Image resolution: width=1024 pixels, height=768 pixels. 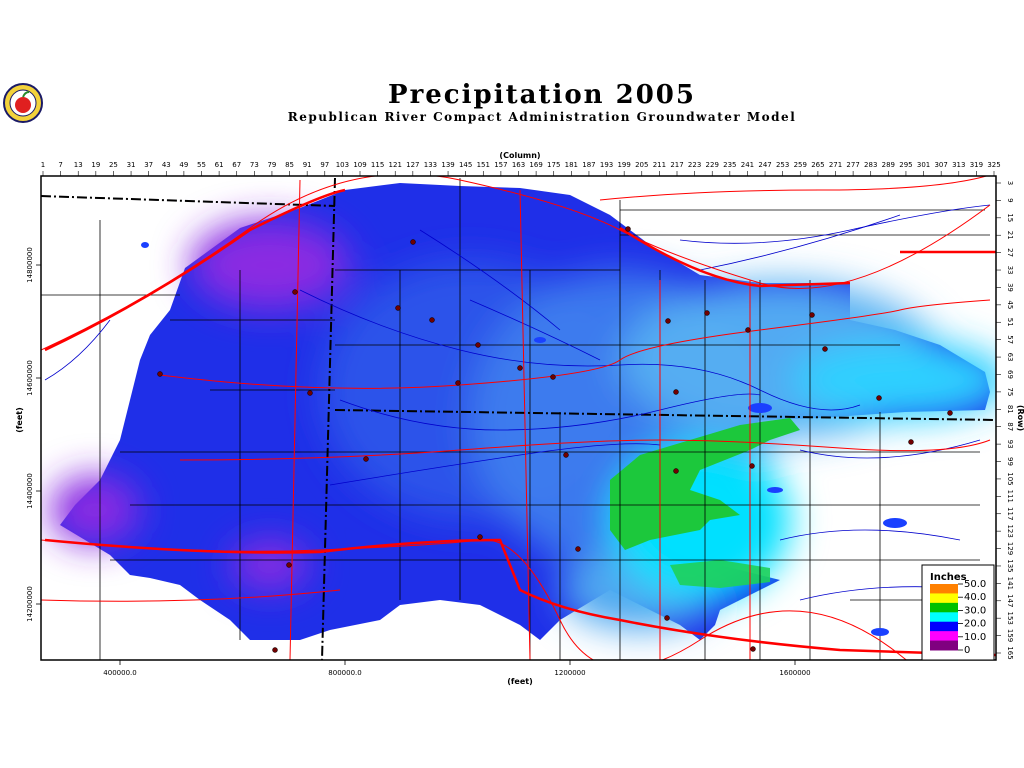 I want to click on y-feet-tick-label: 14200000, so click(x=30, y=604).